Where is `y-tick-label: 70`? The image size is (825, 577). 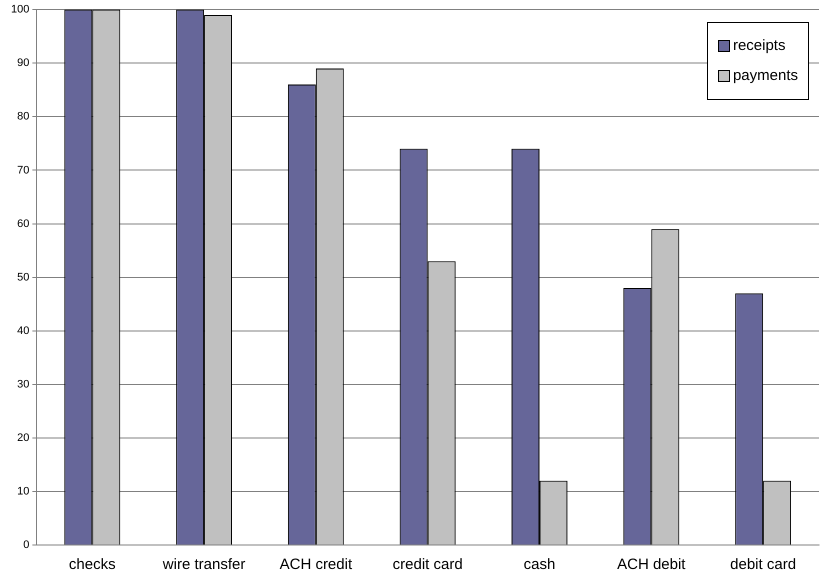
y-tick-label: 70 is located at coordinates (23, 170).